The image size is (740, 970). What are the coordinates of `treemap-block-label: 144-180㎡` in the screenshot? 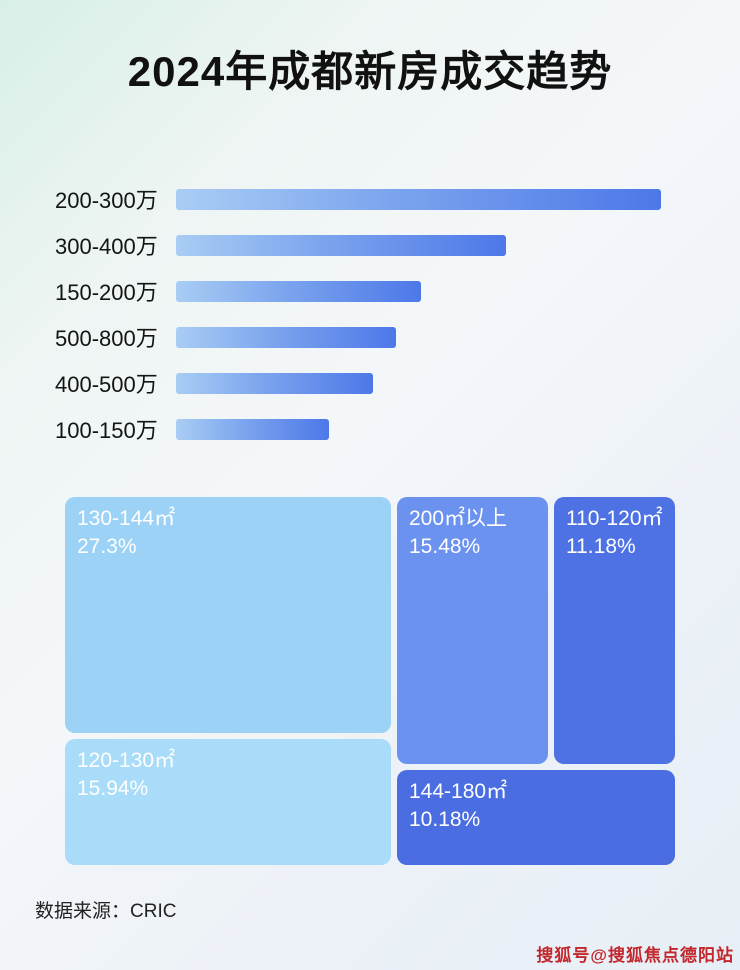 It's located at (458, 791).